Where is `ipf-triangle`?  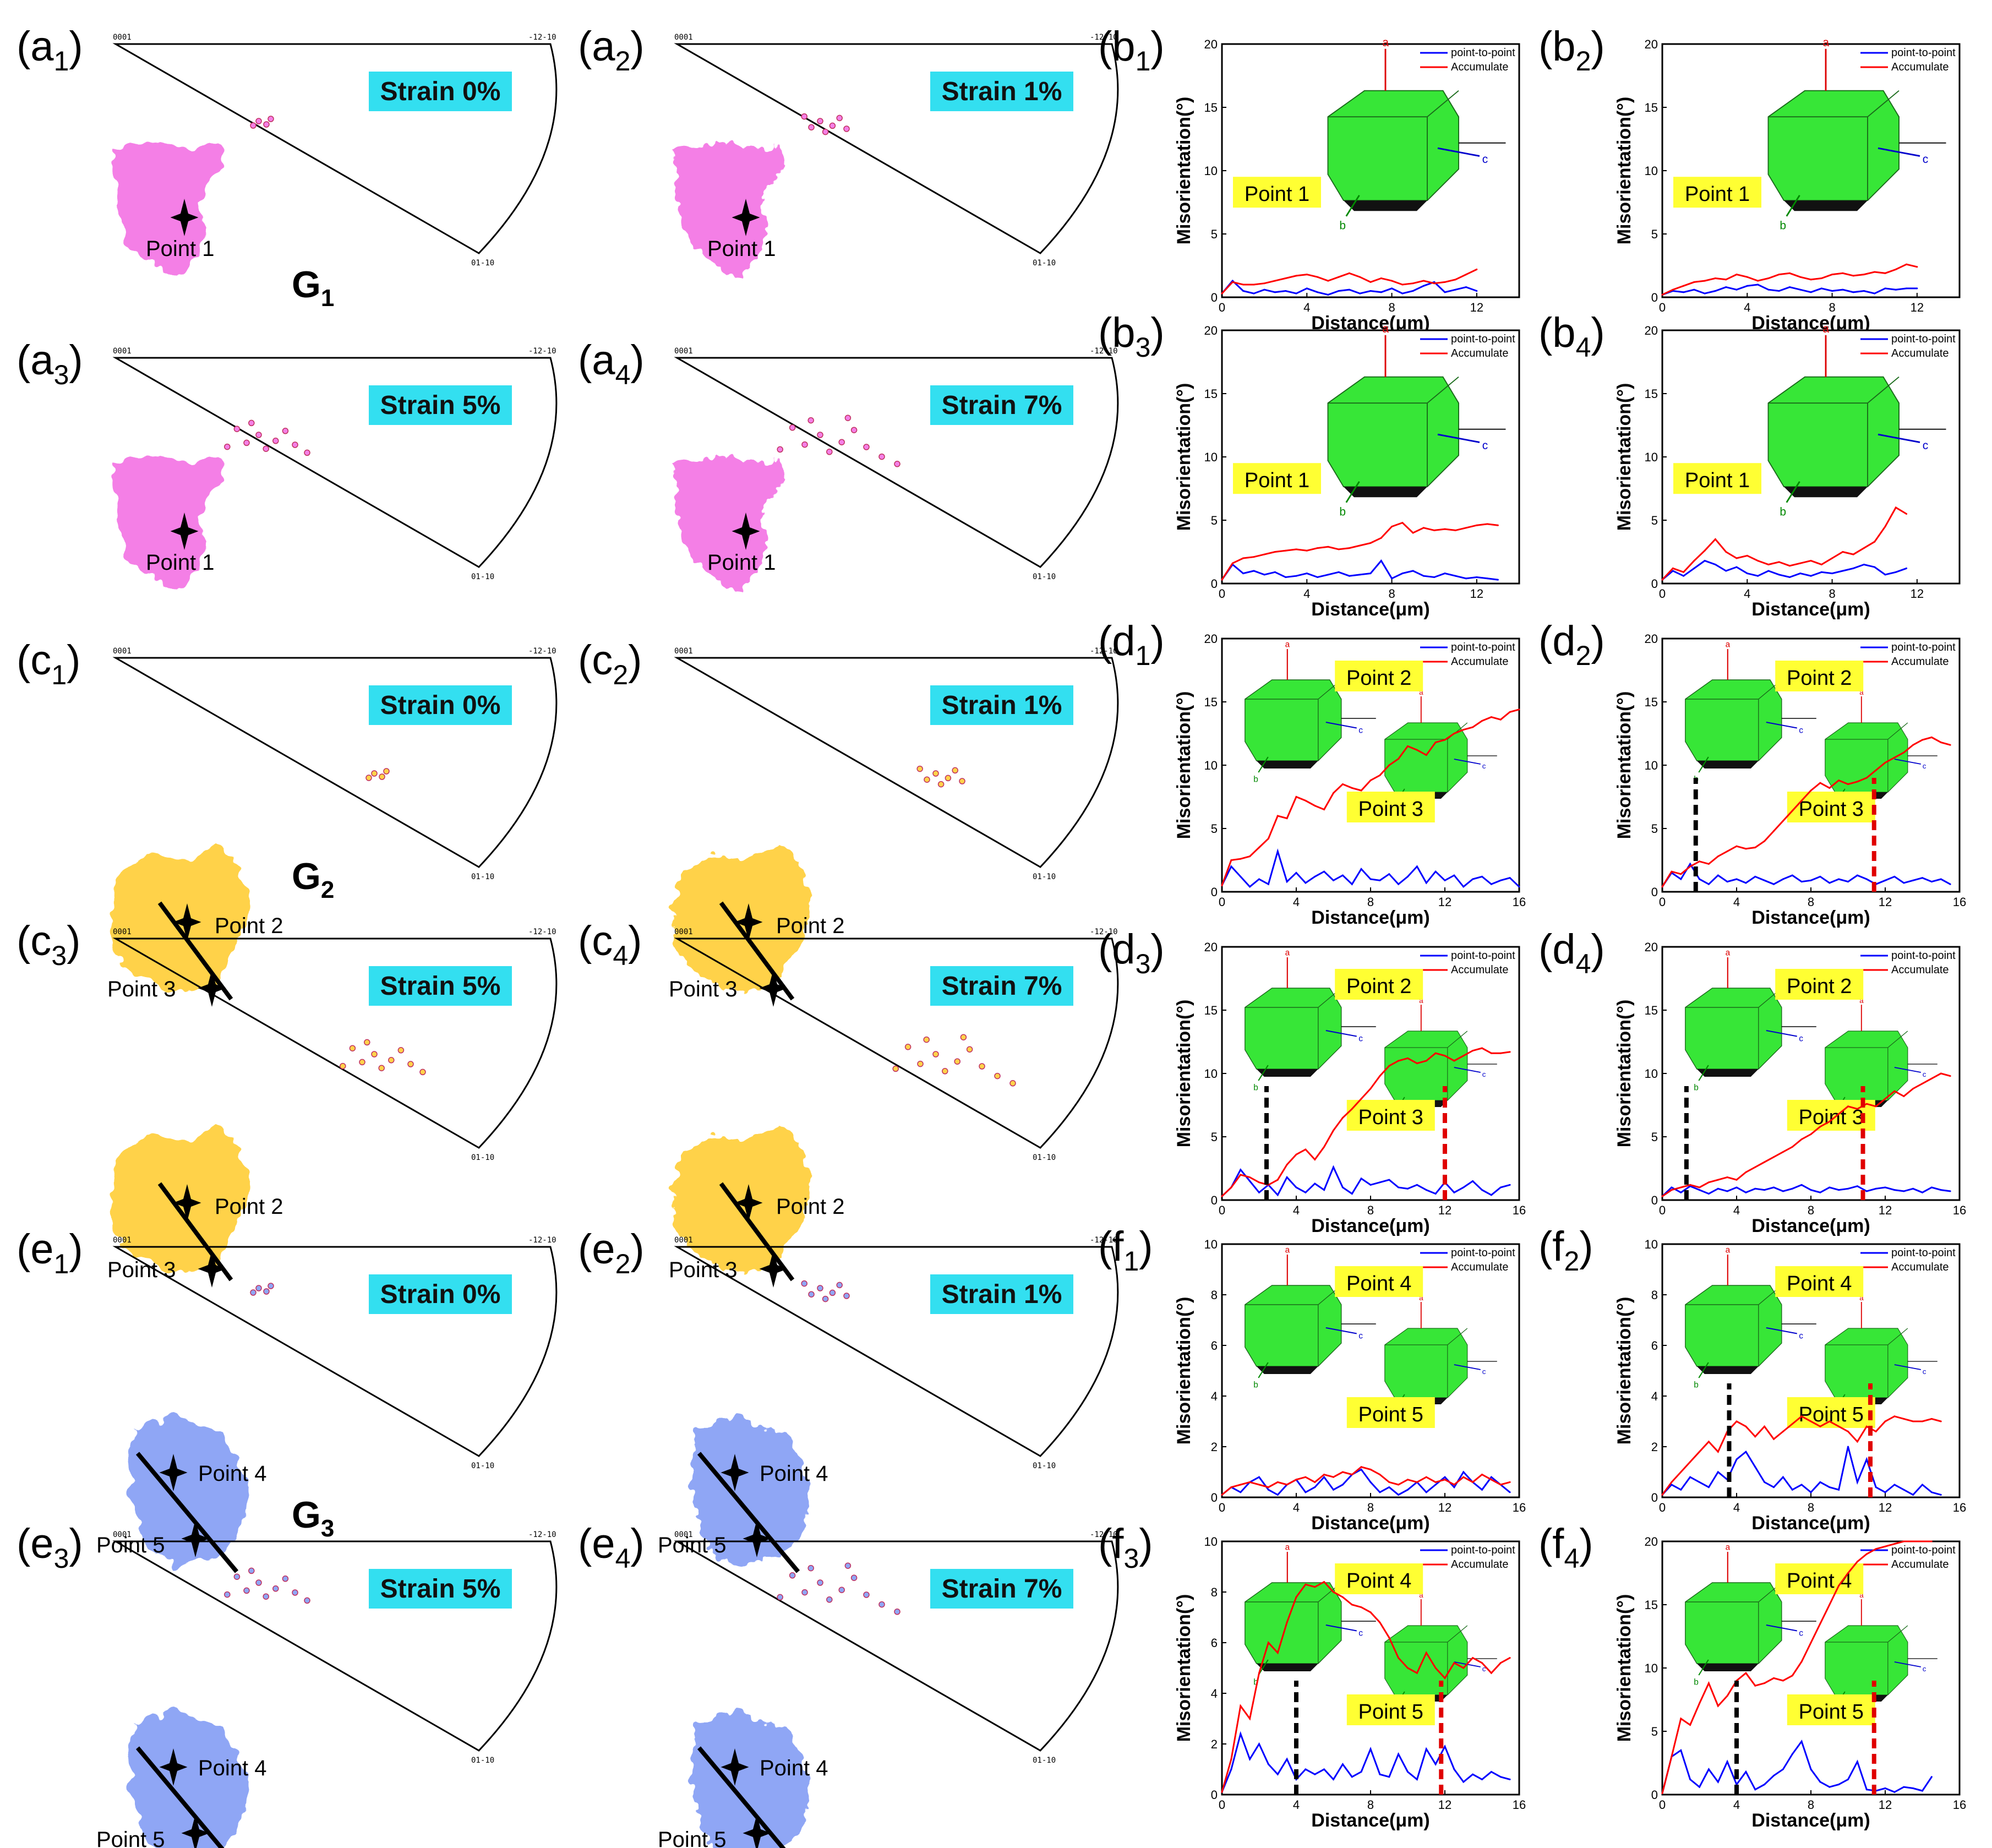
ipf-triangle is located at coordinates (896, 1646).